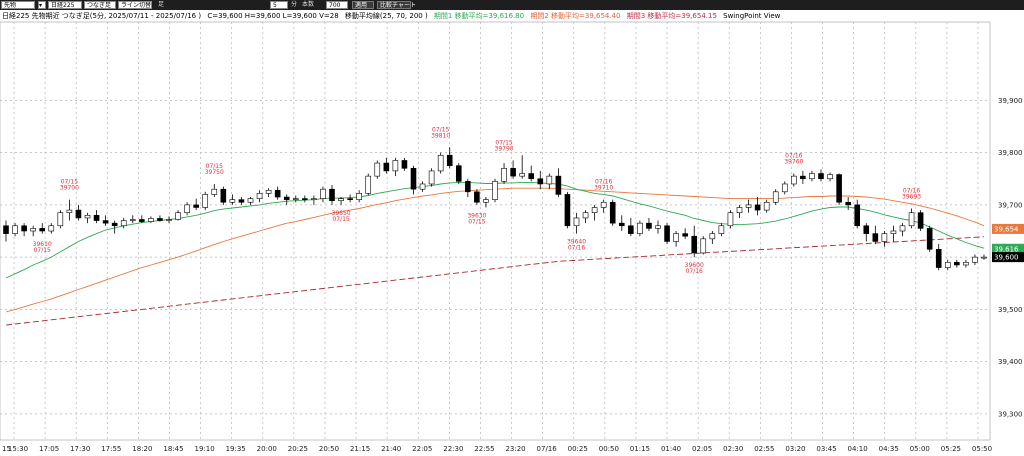 This screenshot has height=456, width=1024. What do you see at coordinates (603, 188) in the screenshot?
I see `swing-marker-label: 39710` at bounding box center [603, 188].